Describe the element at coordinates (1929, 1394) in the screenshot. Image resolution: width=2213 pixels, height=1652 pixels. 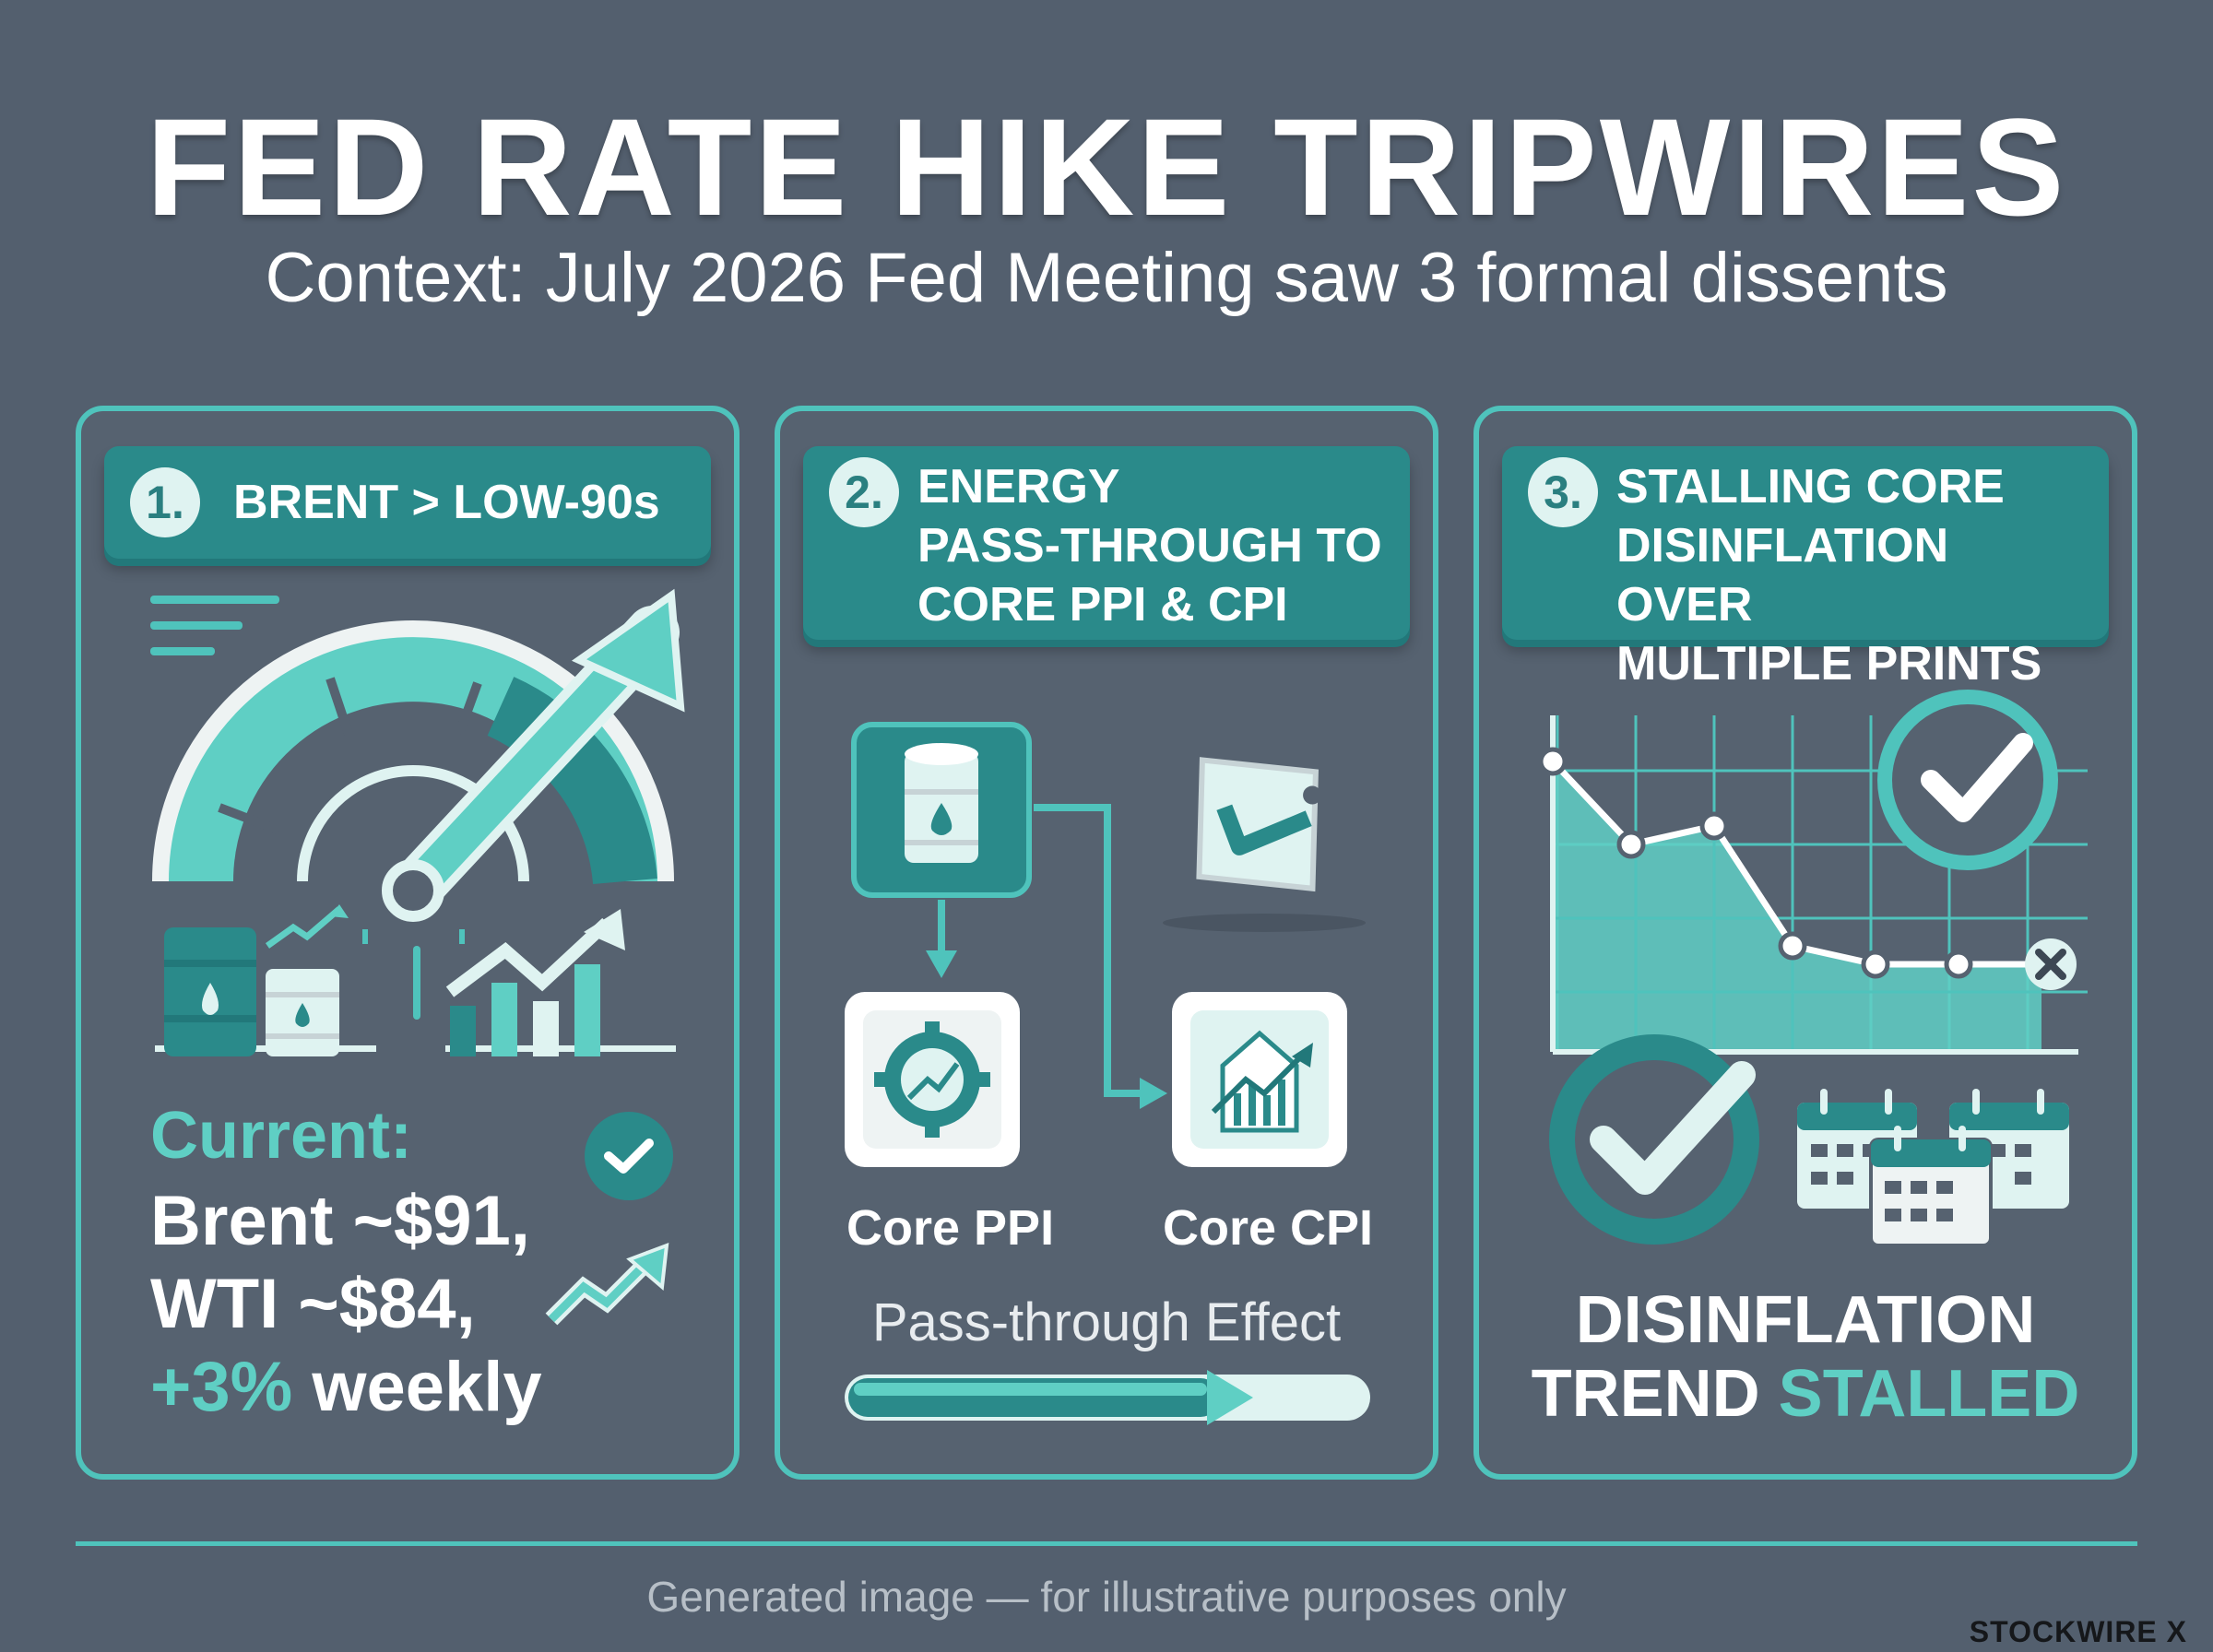
I see `stalled-word: STALLED` at that location.